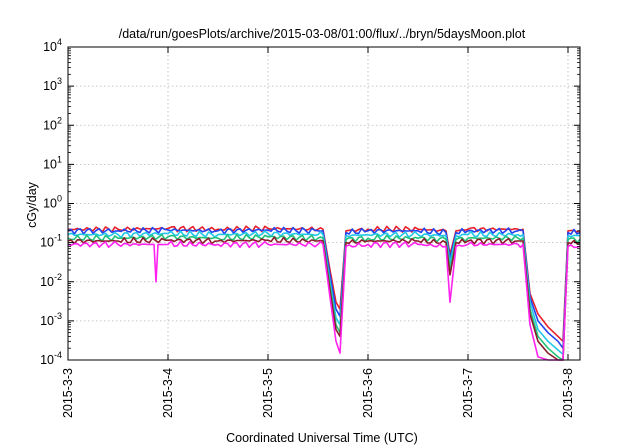 This screenshot has width=640, height=448. Describe the element at coordinates (51, 319) in the screenshot. I see `y-tick-label: 10⁻³` at that location.